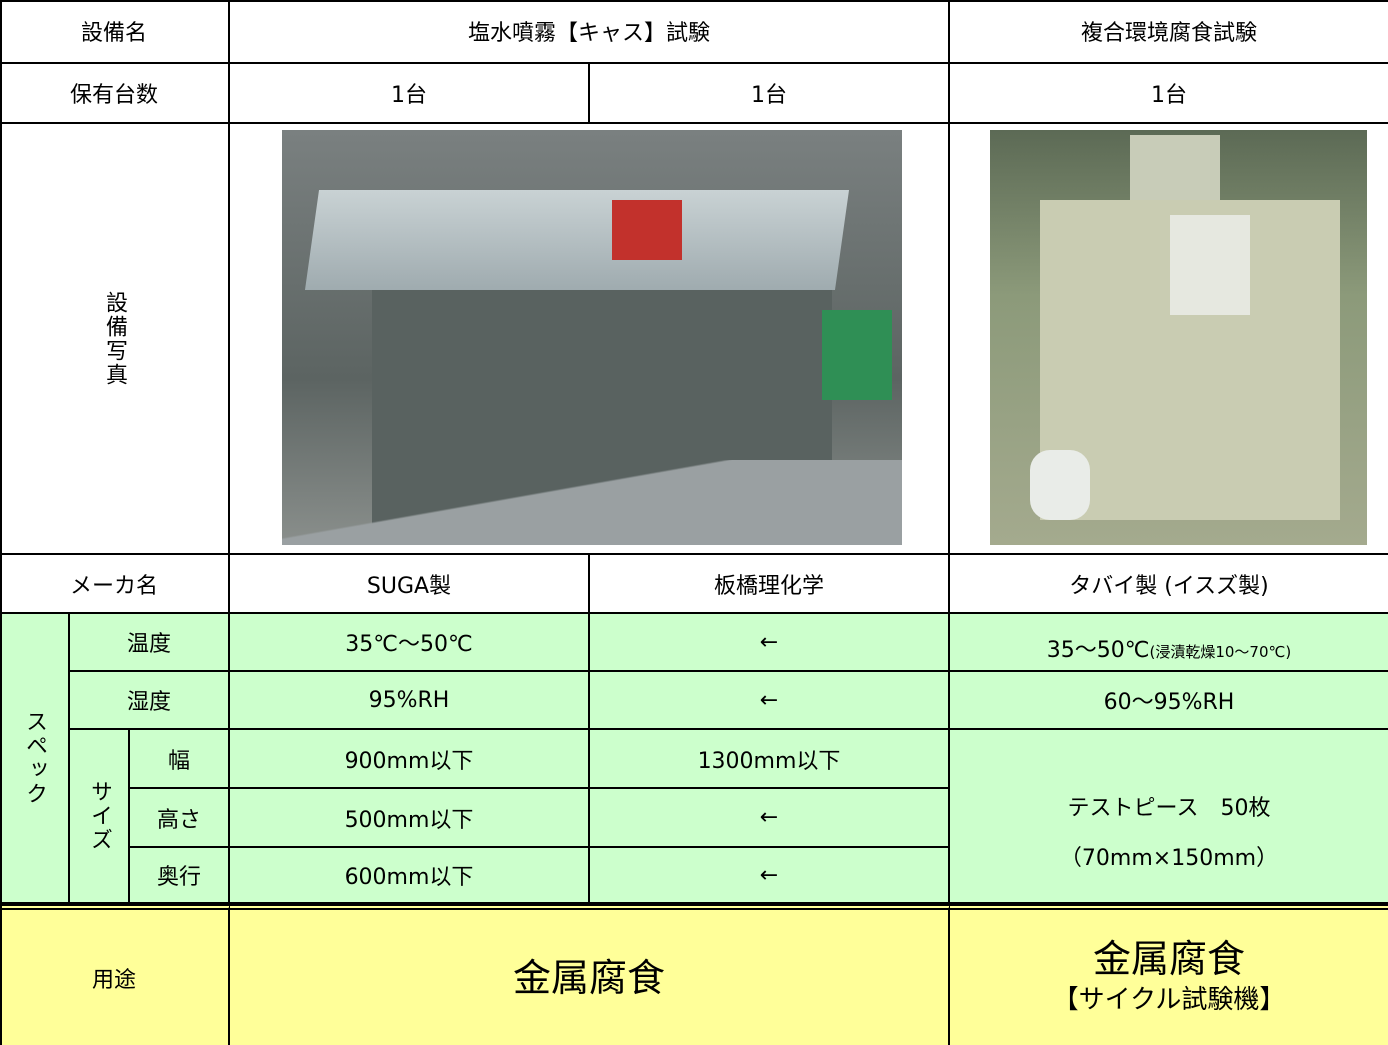  I want to click on table-cell: 塩水噴霧【キャス】試験, so click(590, 33).